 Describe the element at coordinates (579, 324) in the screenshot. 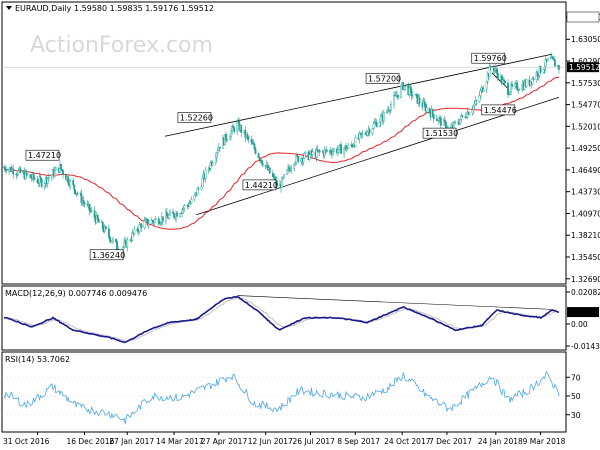

I see `macd-tick-label: 0.00` at that location.